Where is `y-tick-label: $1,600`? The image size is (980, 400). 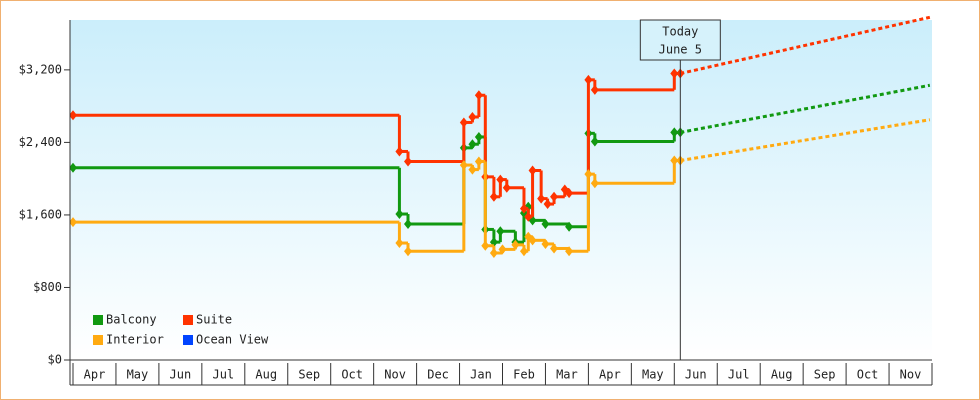 y-tick-label: $1,600 is located at coordinates (40, 214).